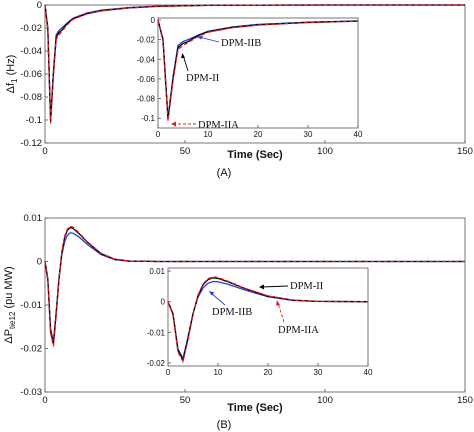 The height and width of the screenshot is (432, 474). Describe the element at coordinates (44, 400) in the screenshot. I see `panel-b-x-tick-label: 0` at that location.